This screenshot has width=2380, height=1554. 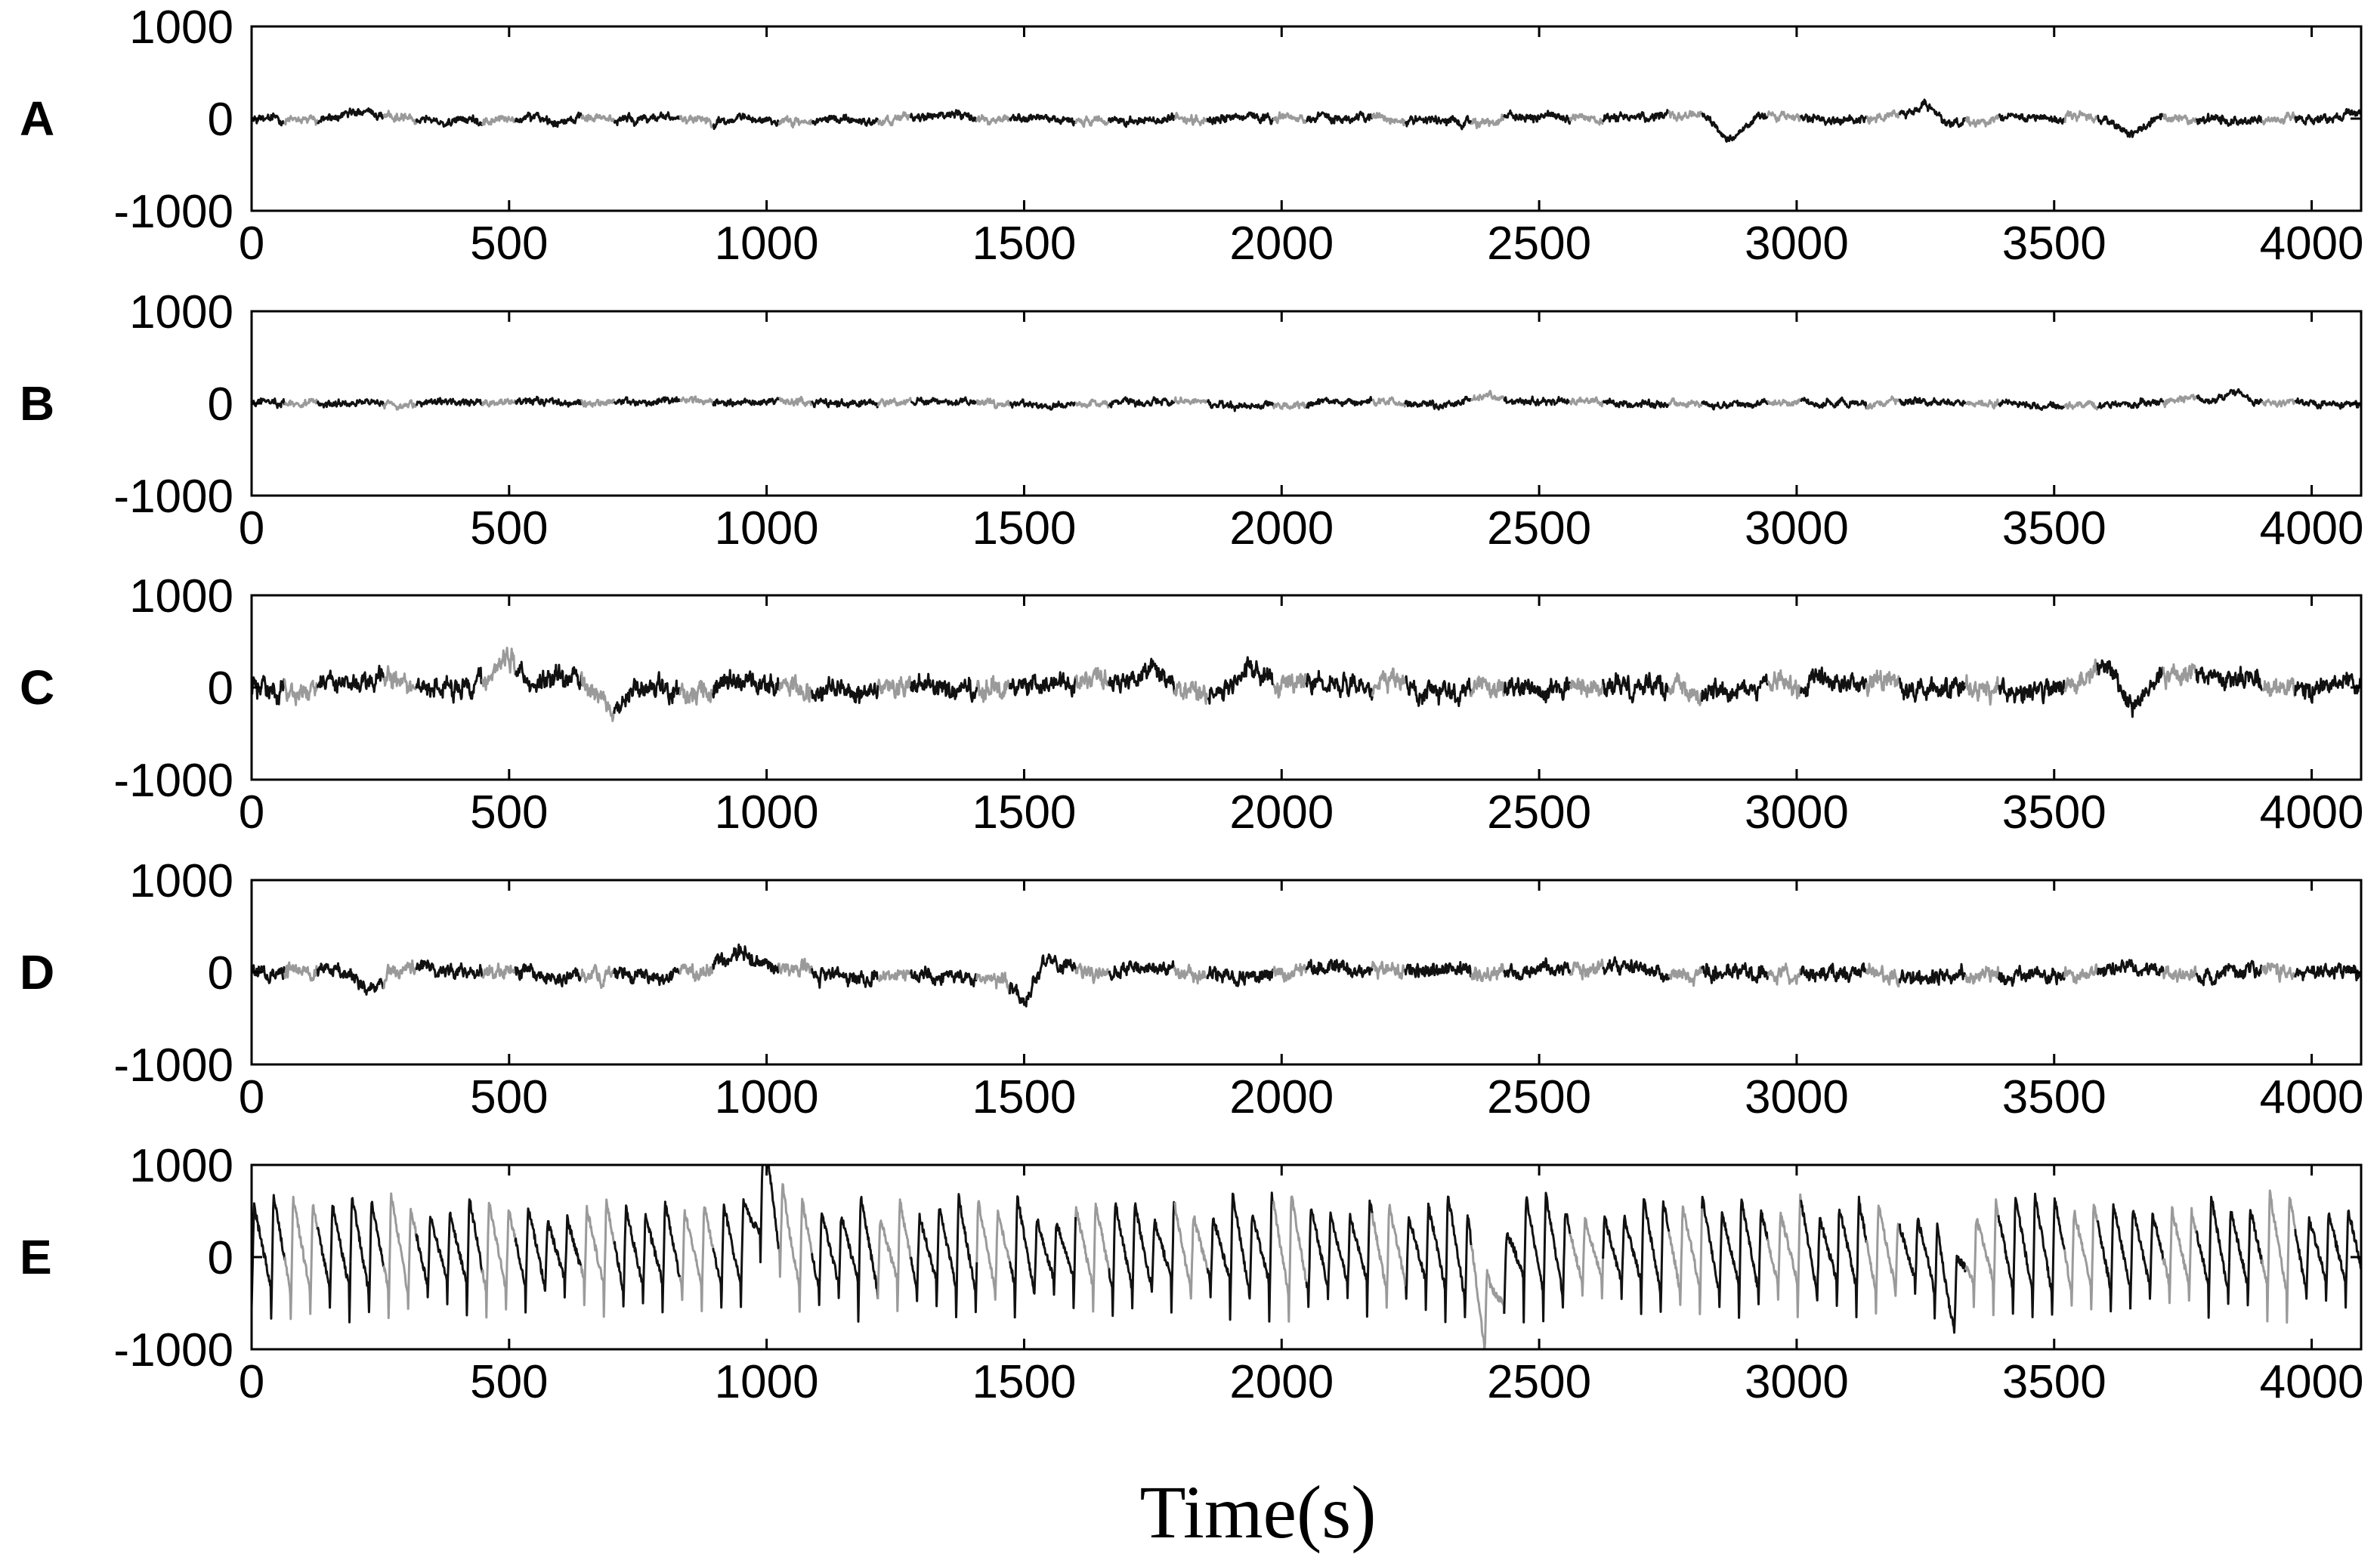 I want to click on y-tick-label: 1000, so click(x=181, y=312).